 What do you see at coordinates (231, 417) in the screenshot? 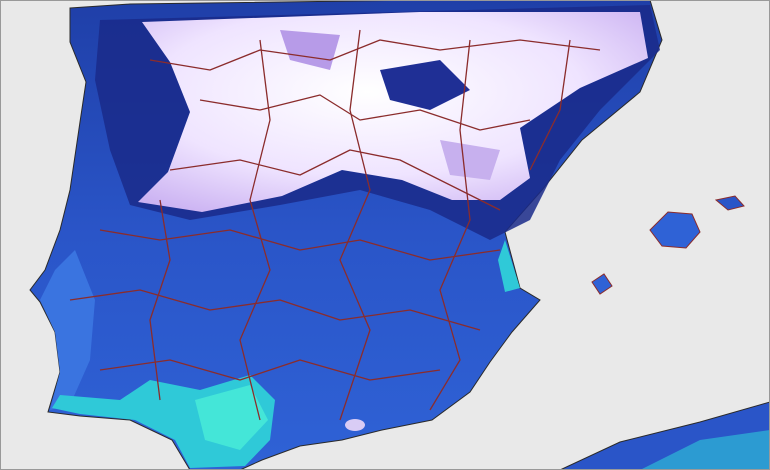
I see `warm-core` at bounding box center [231, 417].